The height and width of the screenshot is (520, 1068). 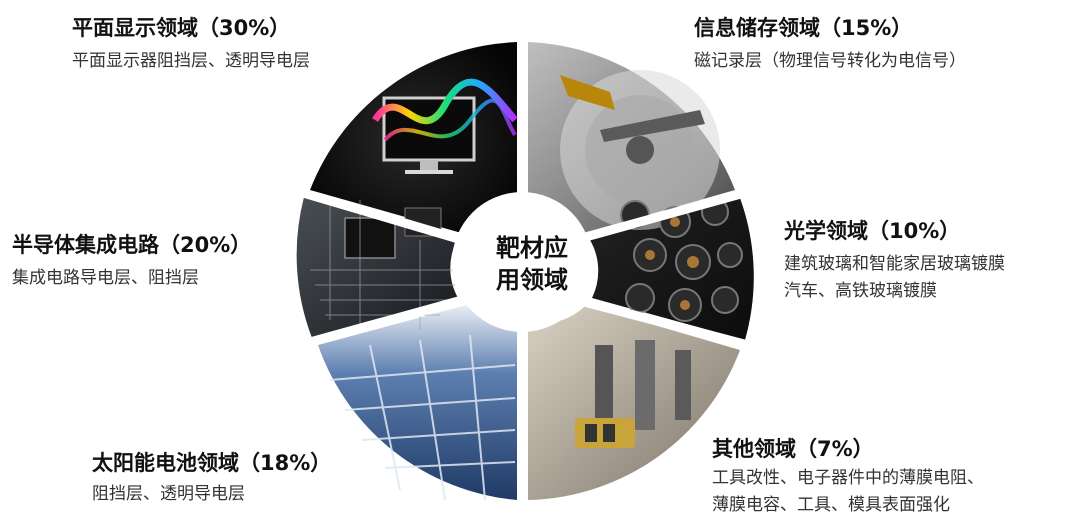 What do you see at coordinates (831, 505) in the screenshot?
I see `label-other-desc-2: 薄膜电容、工具、模具表面强化` at bounding box center [831, 505].